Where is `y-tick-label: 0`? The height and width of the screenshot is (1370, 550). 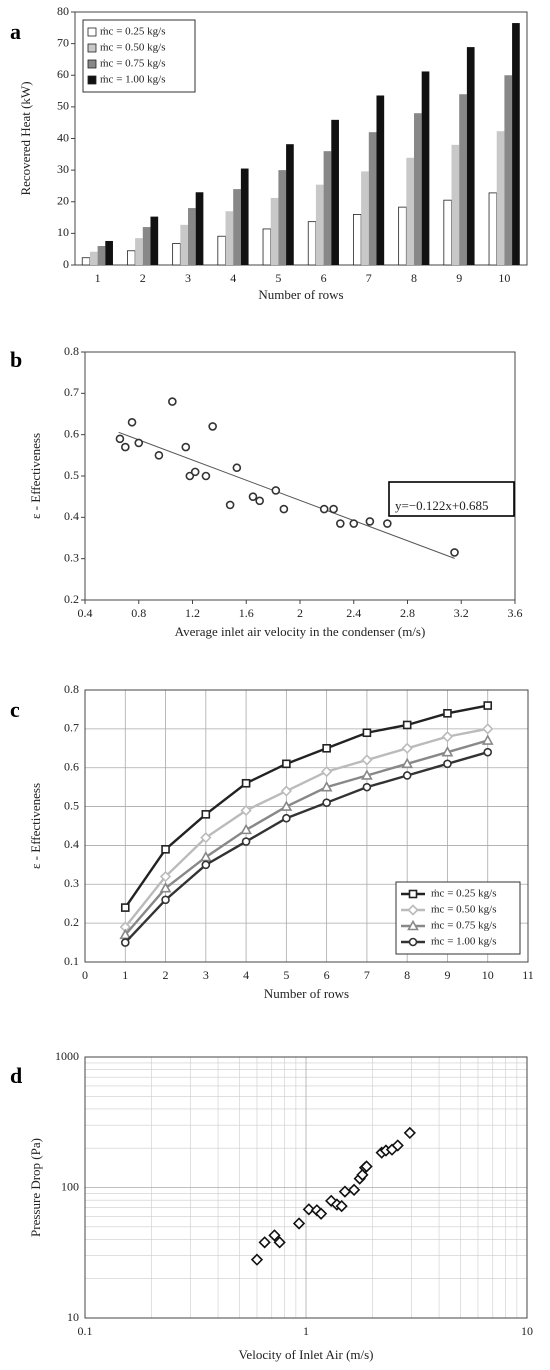 y-tick-label: 0 is located at coordinates (66, 264).